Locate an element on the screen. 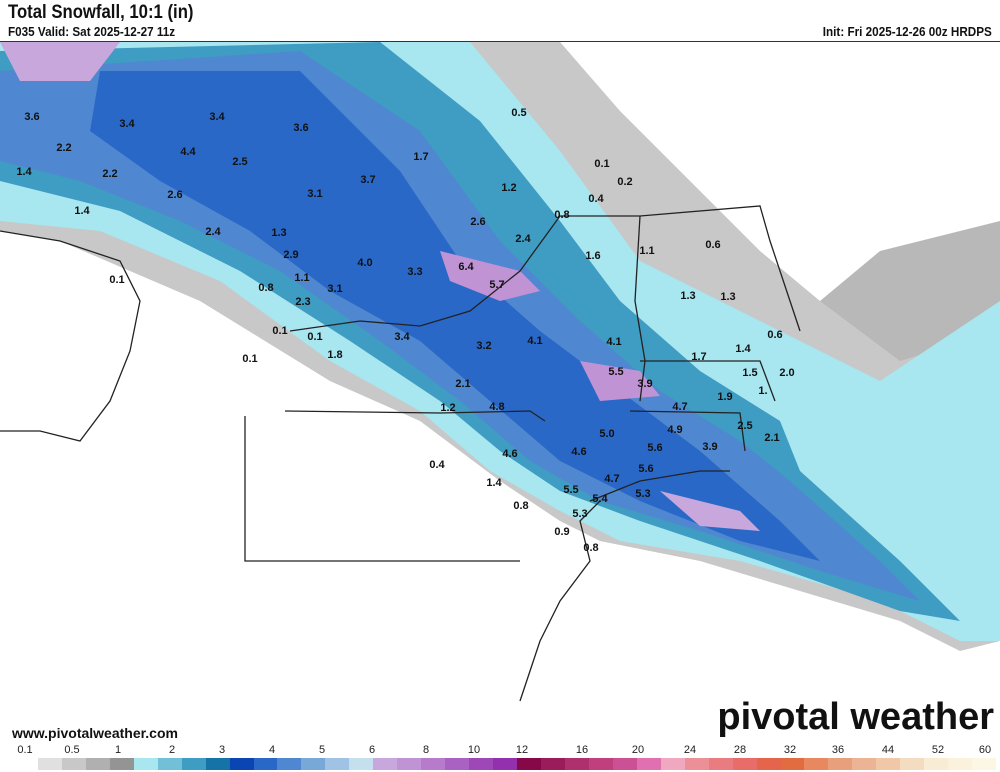 The image size is (1000, 772). snowfall-value-label: 1. is located at coordinates (762, 391).